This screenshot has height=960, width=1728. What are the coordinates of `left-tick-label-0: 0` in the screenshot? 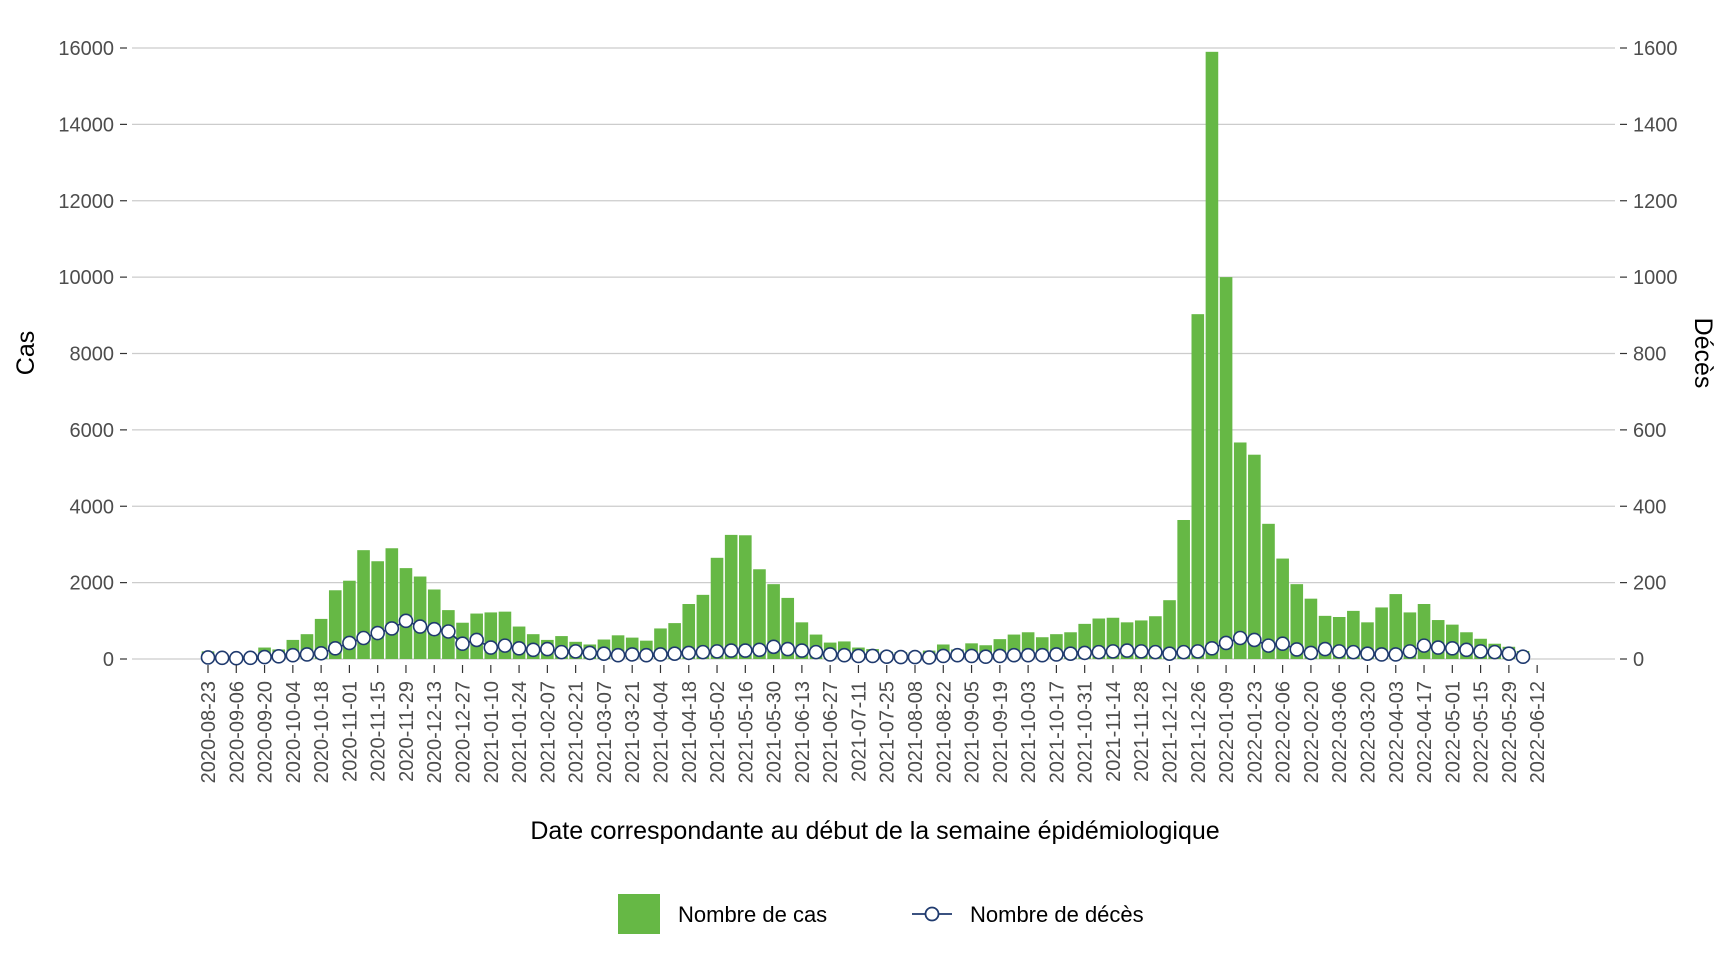 It's located at (108, 660).